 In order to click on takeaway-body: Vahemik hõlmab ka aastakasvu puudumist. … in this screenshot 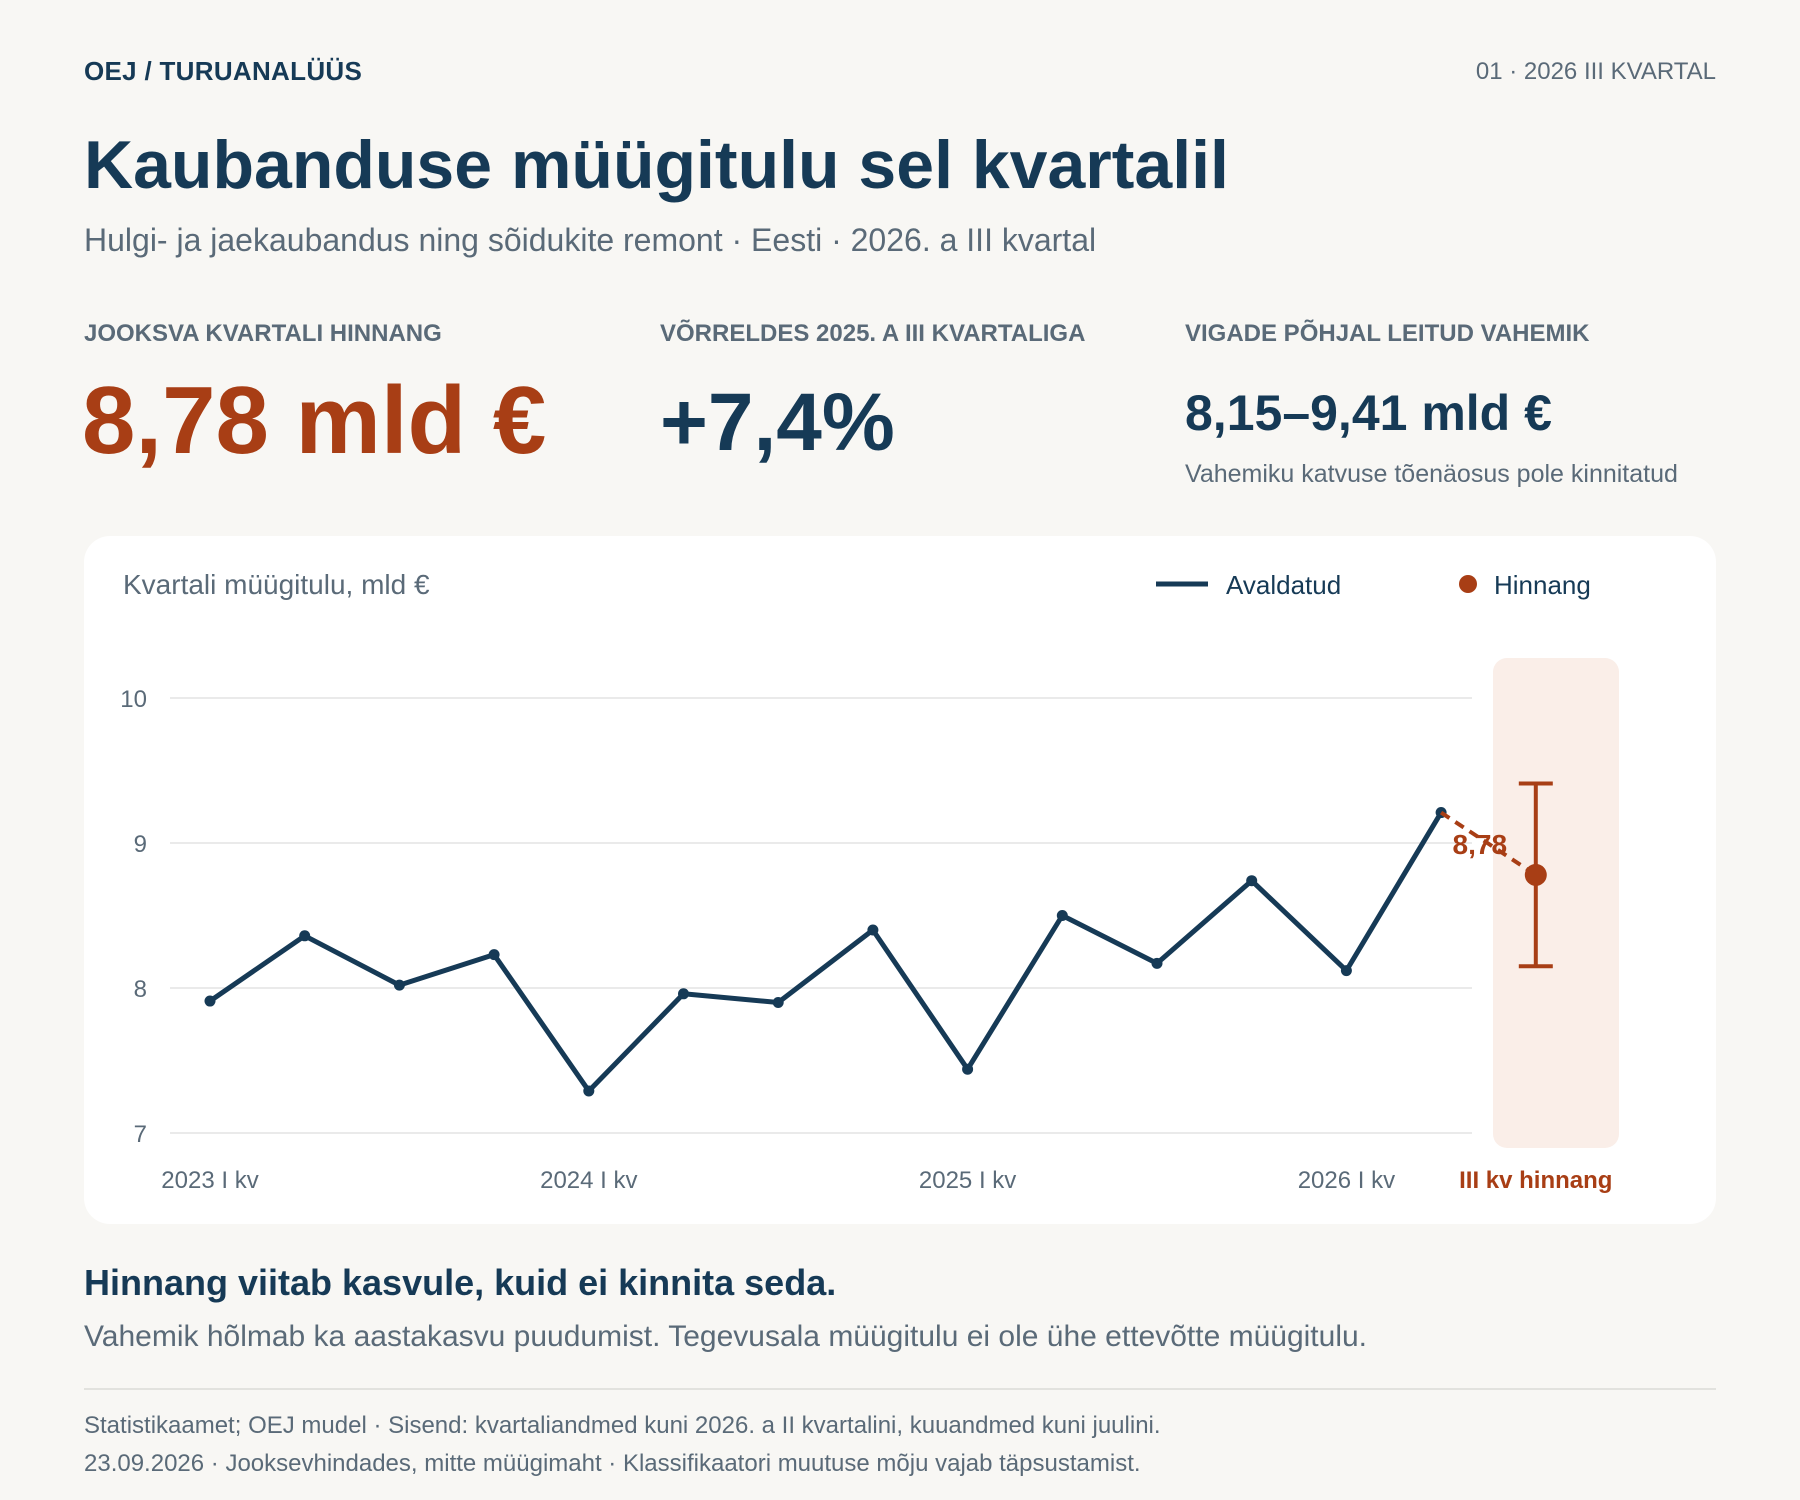, I will do `click(725, 1336)`.